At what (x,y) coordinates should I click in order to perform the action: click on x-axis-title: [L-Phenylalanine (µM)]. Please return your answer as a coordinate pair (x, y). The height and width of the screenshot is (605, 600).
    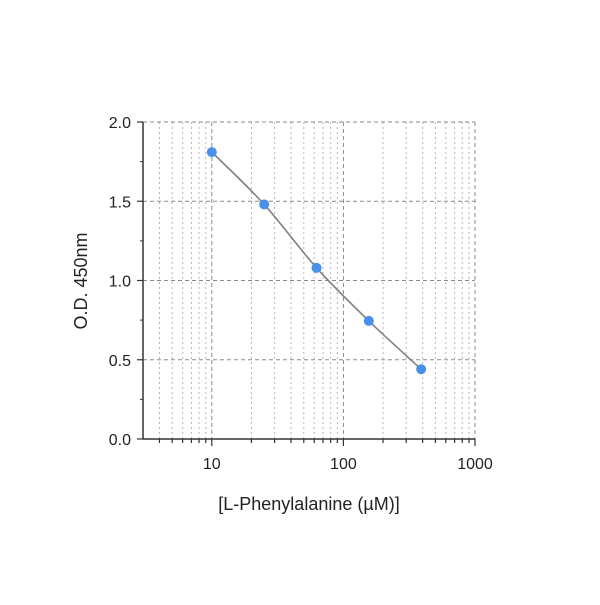
    Looking at the image, I should click on (308, 504).